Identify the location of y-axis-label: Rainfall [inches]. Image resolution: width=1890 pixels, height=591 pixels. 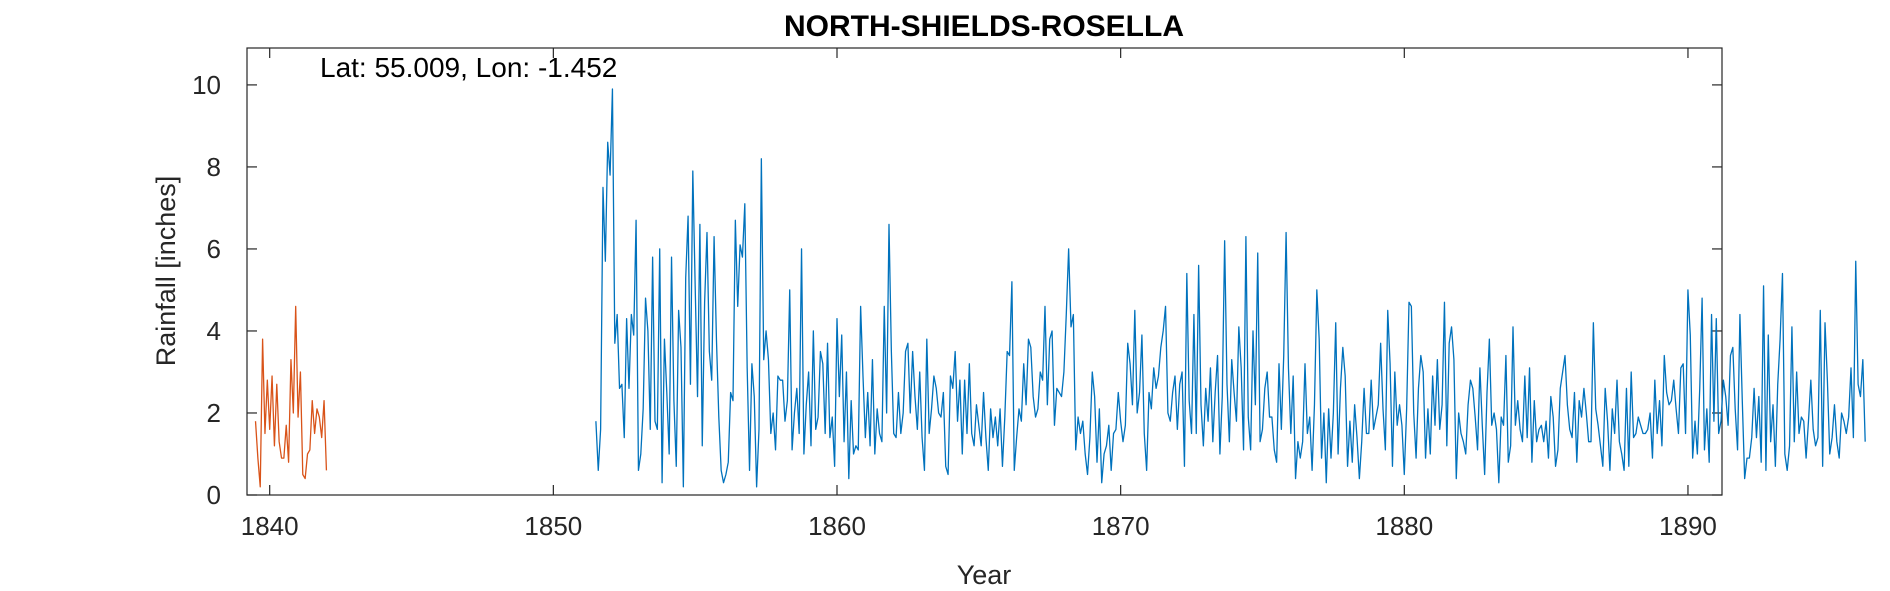
(166, 271).